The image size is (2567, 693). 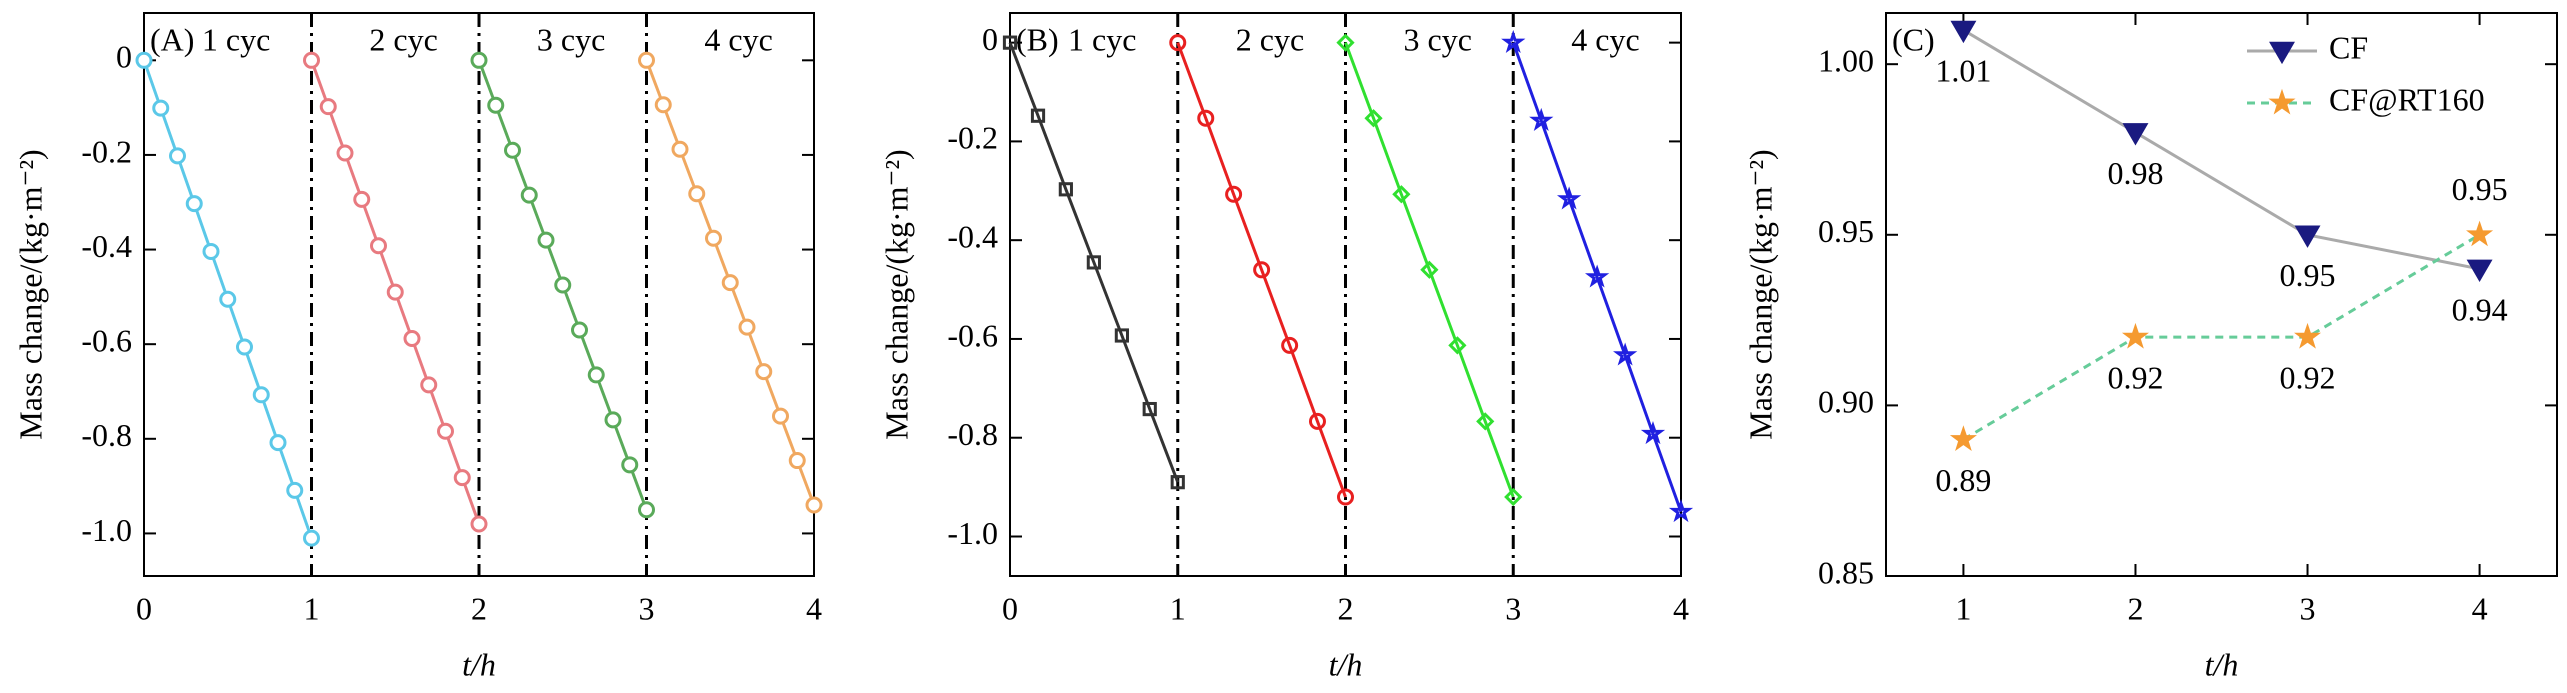 What do you see at coordinates (972, 434) in the screenshot?
I see `y-tick-label: -0.8` at bounding box center [972, 434].